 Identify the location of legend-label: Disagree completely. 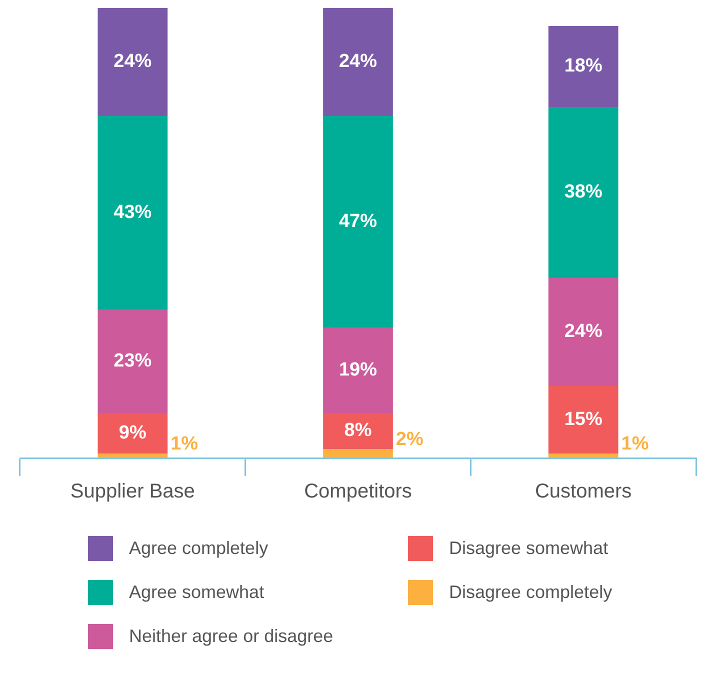
(530, 592).